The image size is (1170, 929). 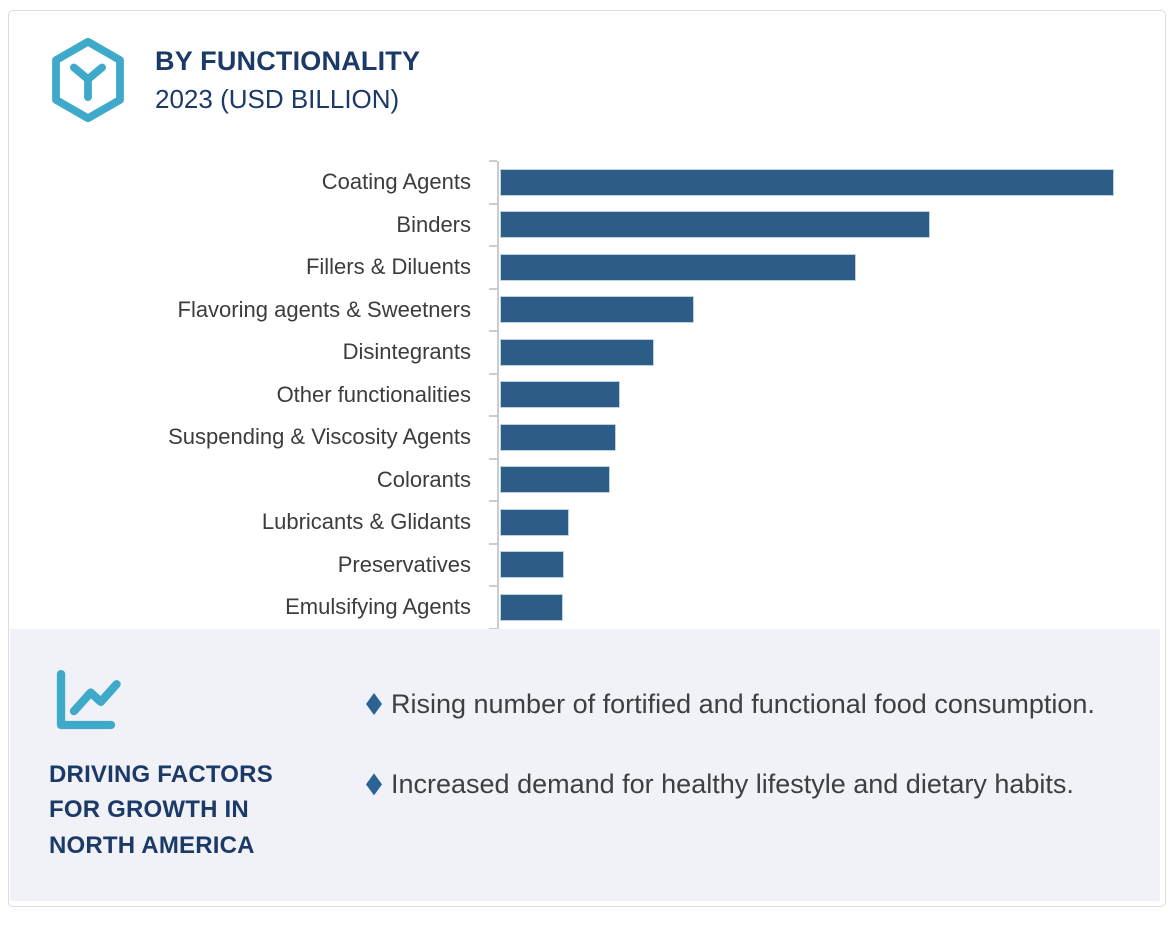 What do you see at coordinates (88, 80) in the screenshot?
I see `hexagon-cube-logo-icon` at bounding box center [88, 80].